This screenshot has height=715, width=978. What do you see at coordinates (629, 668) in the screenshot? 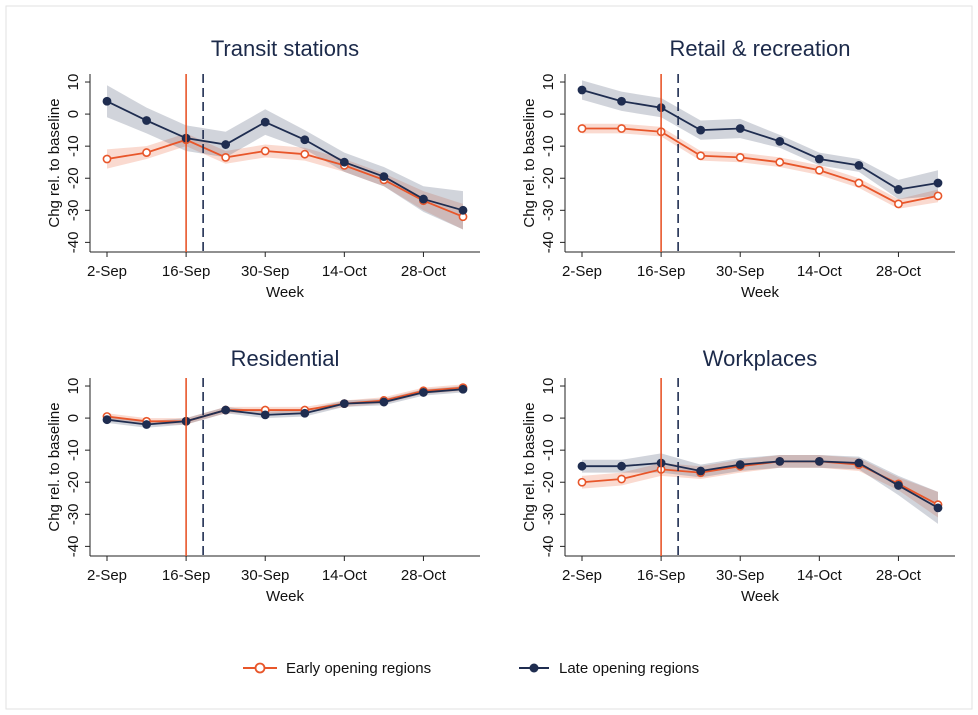
I see `legend-label: Late opening regions` at bounding box center [629, 668].